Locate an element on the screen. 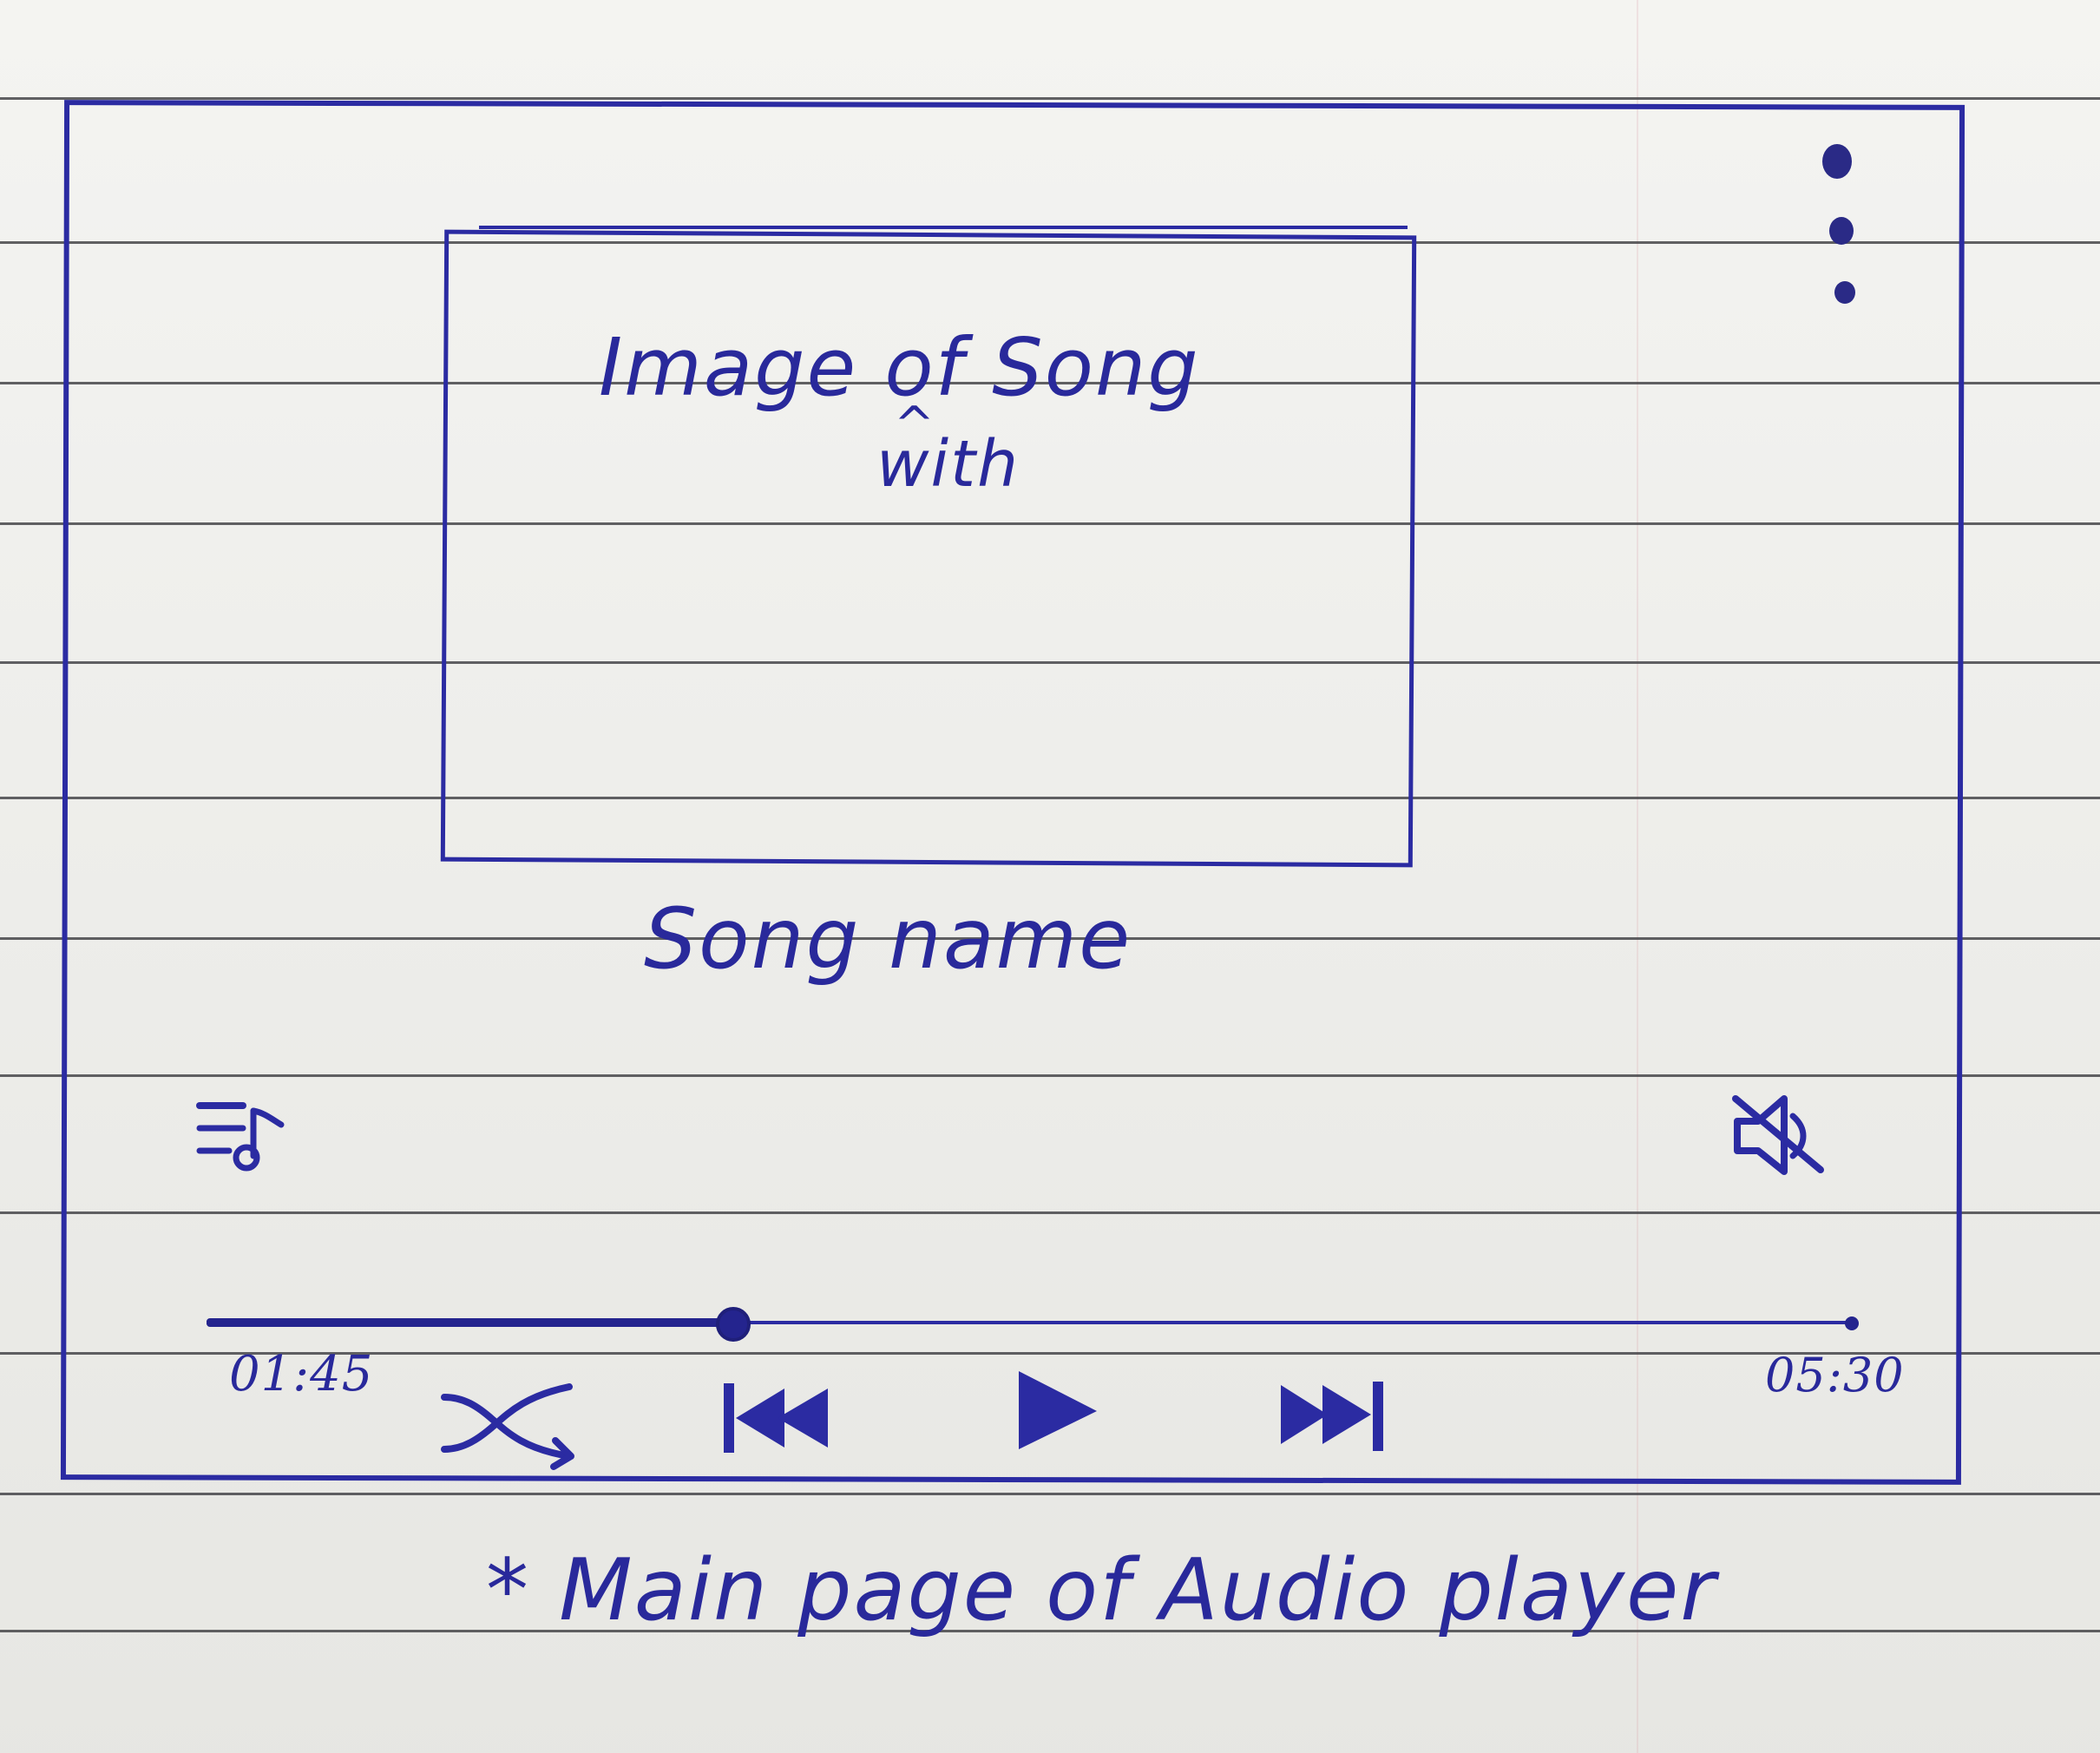  seek-bar-track is located at coordinates (1029, 1323).